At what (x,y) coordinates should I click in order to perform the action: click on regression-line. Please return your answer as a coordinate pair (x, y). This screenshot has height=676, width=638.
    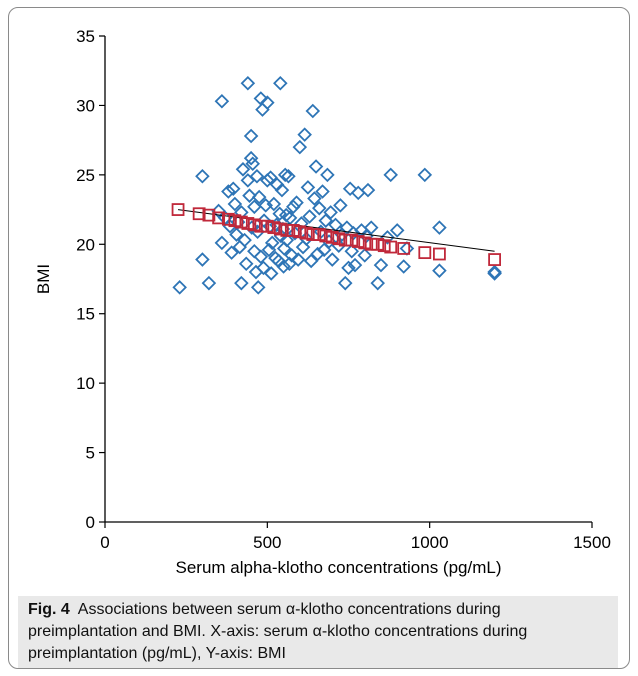
    Looking at the image, I should click on (336, 230).